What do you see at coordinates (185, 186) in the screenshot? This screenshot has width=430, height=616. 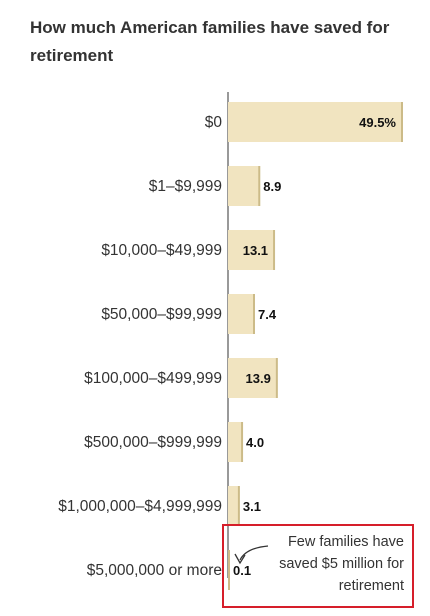 I see `category-label: $1–$9,999` at bounding box center [185, 186].